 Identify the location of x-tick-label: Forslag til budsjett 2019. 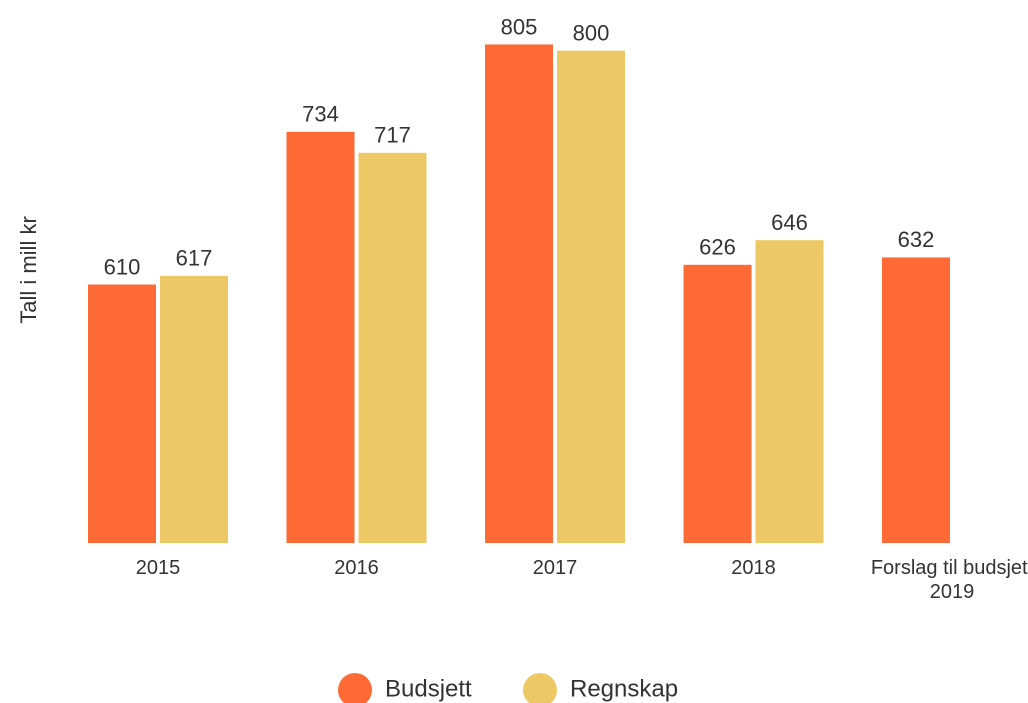
(949, 580).